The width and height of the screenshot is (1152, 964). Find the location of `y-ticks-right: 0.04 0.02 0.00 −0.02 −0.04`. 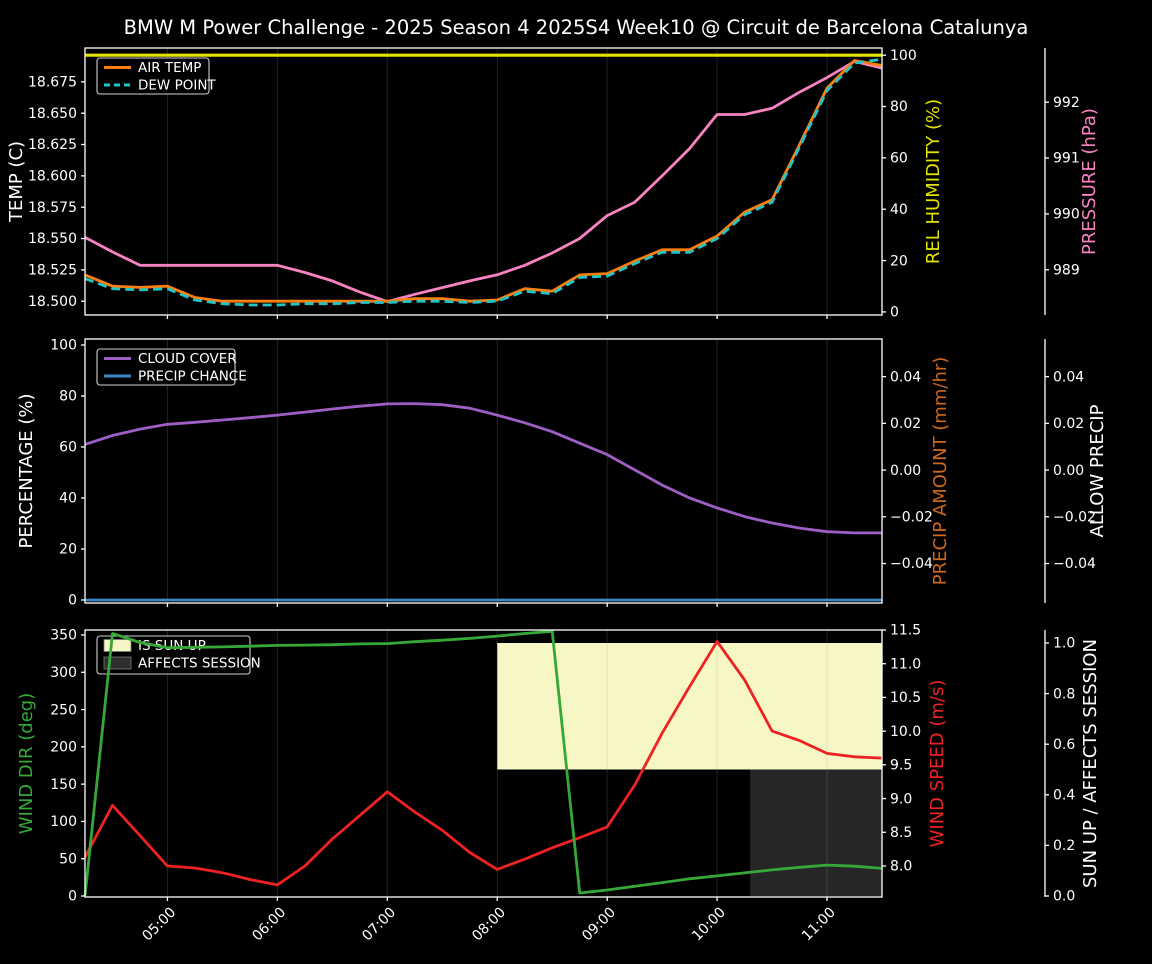

y-ticks-right: 0.04 0.02 0.00 −0.02 −0.04 is located at coordinates (907, 470).